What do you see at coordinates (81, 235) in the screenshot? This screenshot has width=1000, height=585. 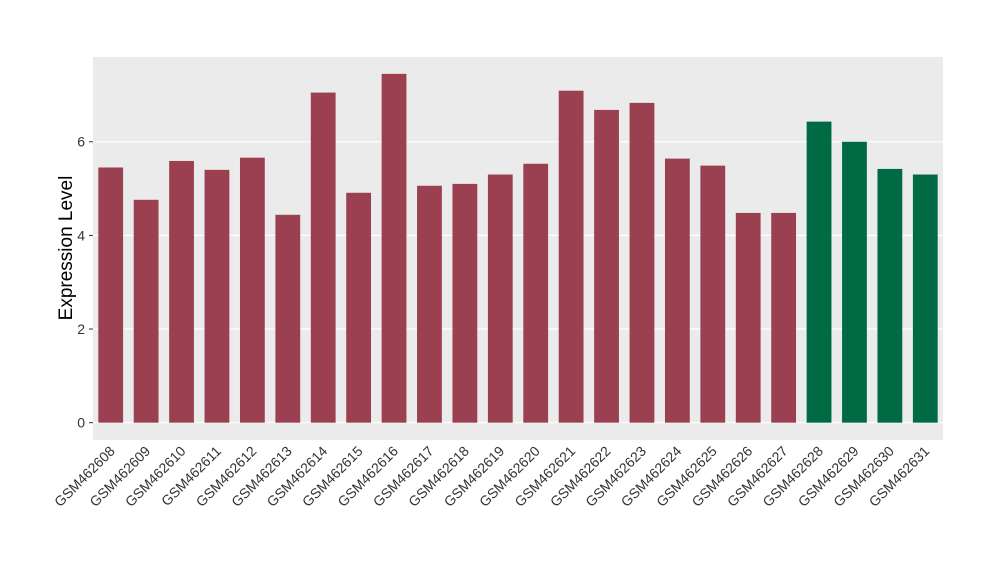 I see `y-tick-label: 4` at bounding box center [81, 235].